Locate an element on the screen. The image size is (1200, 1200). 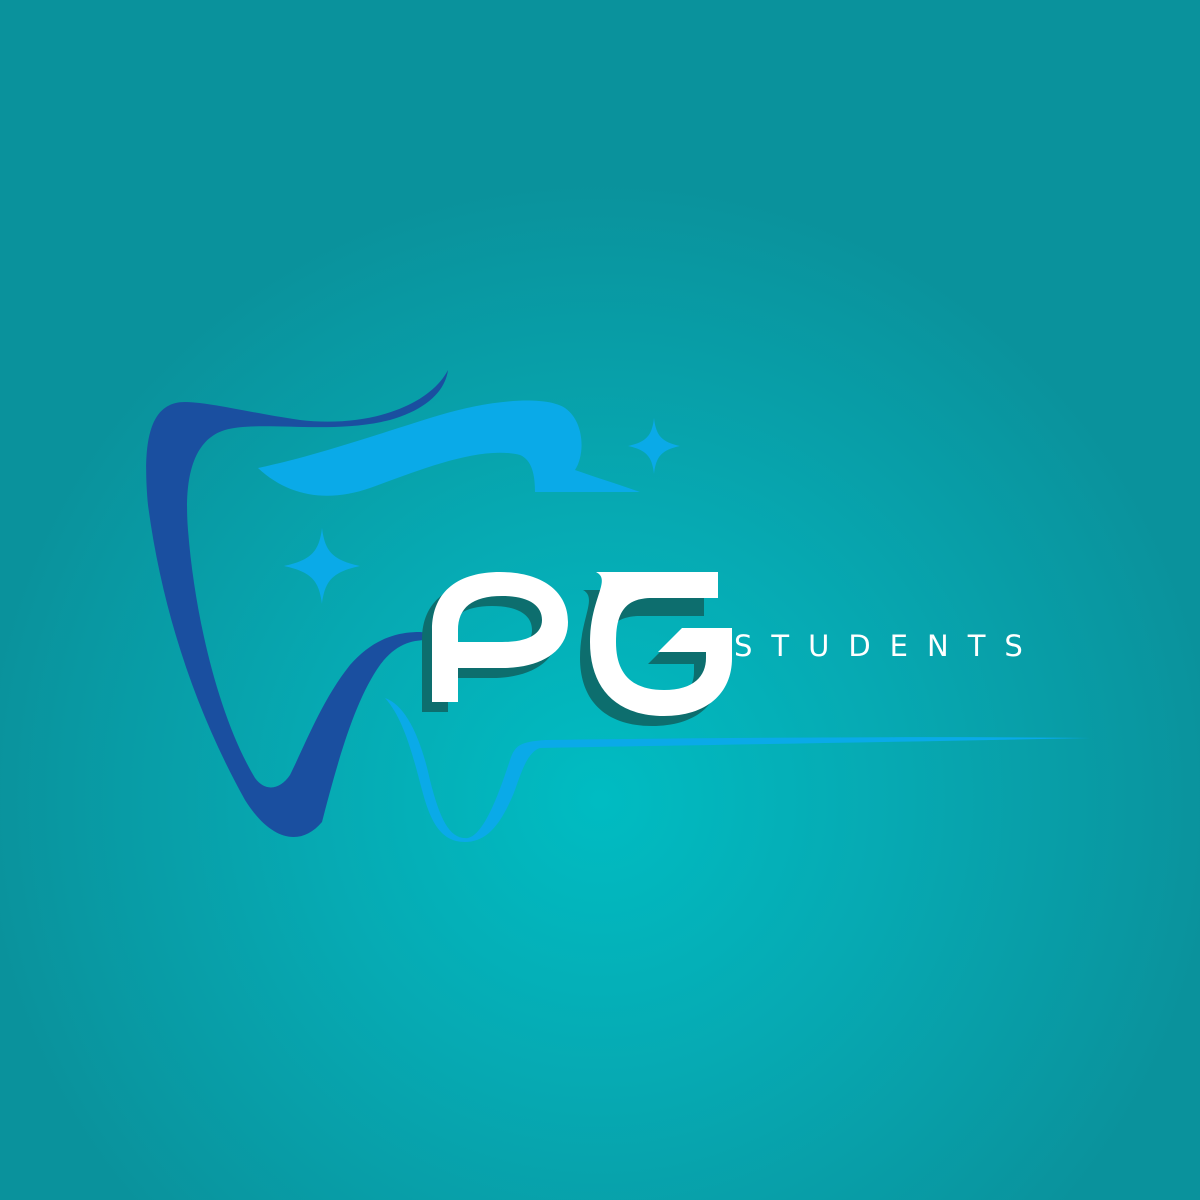
monogram is located at coordinates (582, 644).